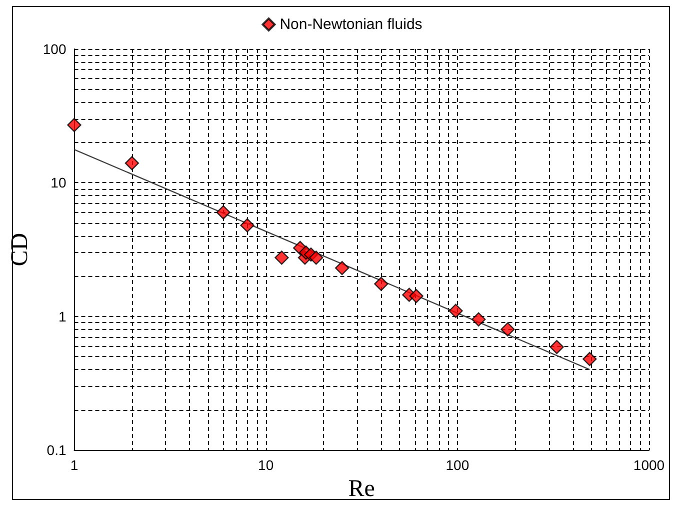  What do you see at coordinates (74, 465) in the screenshot?
I see `x-tick-label: 1` at bounding box center [74, 465].